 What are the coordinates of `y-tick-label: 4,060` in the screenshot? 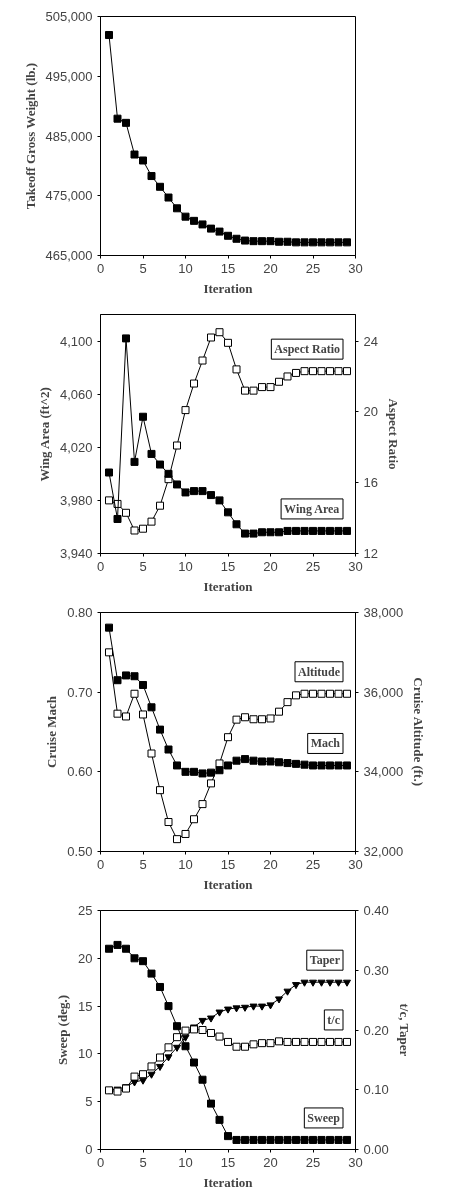 It's located at (76, 394).